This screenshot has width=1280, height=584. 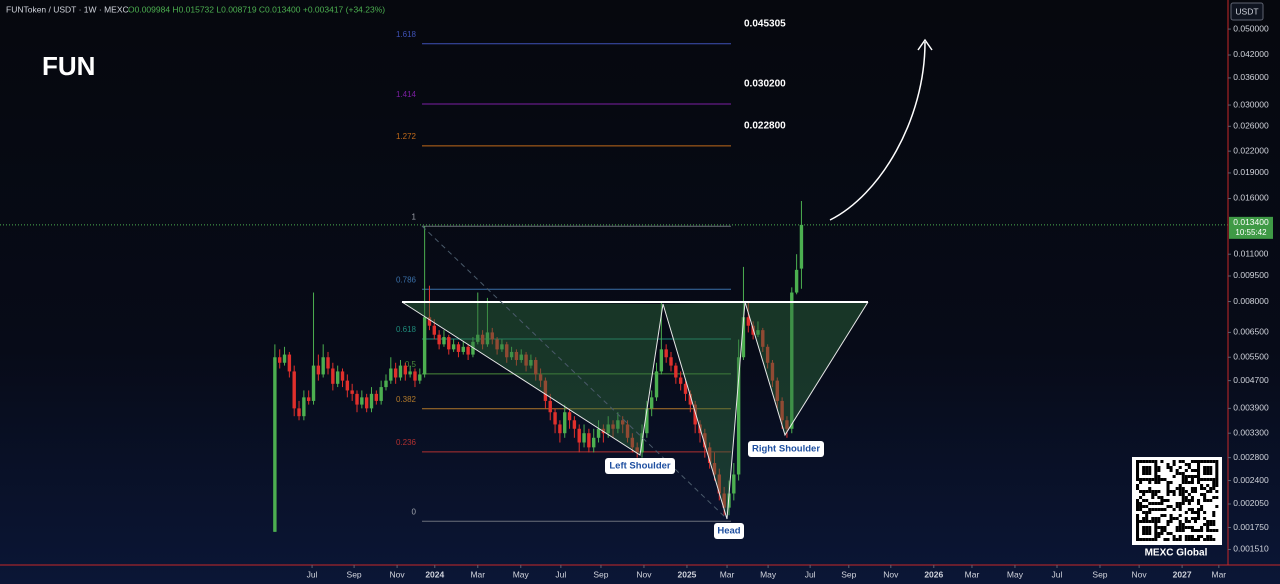 I want to click on y-tick-label: 0.004700, so click(x=1251, y=380).